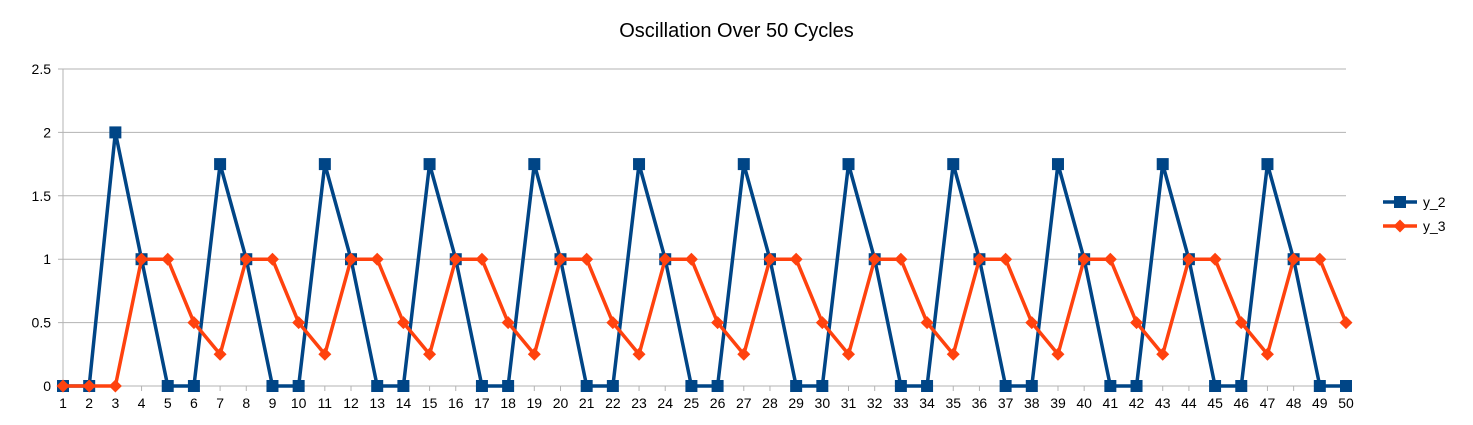 This screenshot has width=1473, height=425. Describe the element at coordinates (770, 403) in the screenshot. I see `x-tick-label: 28` at that location.